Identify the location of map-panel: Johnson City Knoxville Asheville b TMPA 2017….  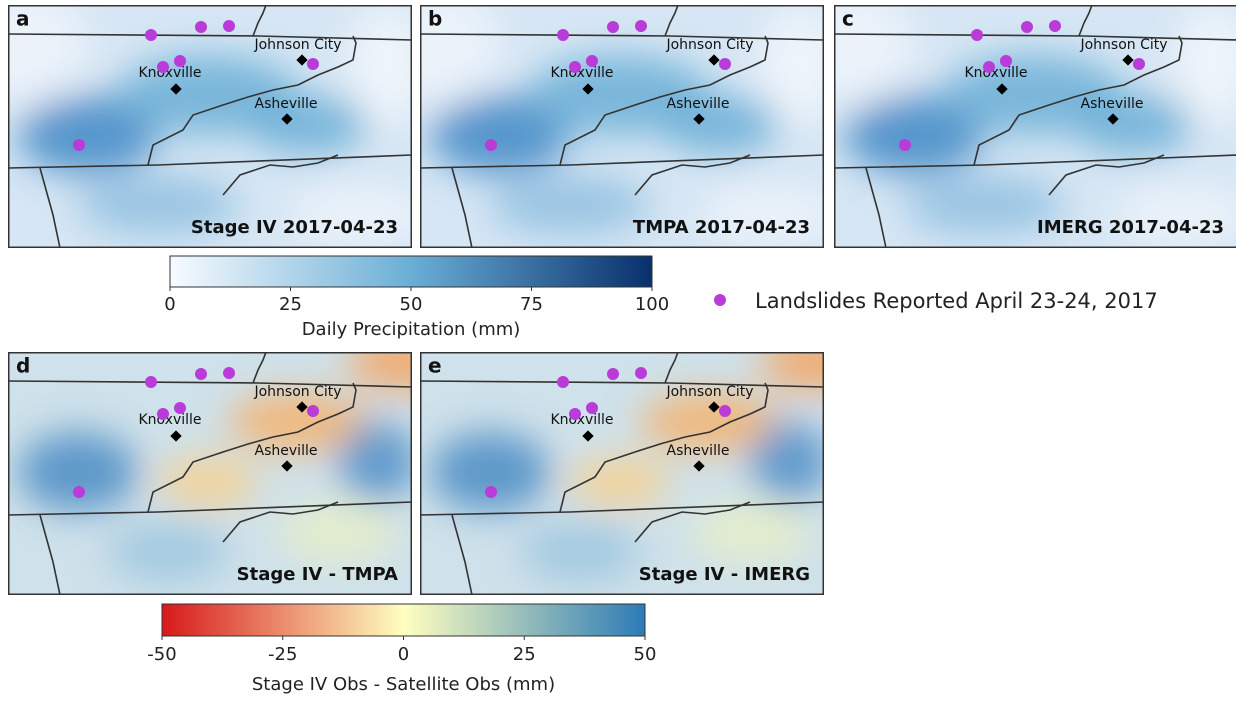
(622, 126).